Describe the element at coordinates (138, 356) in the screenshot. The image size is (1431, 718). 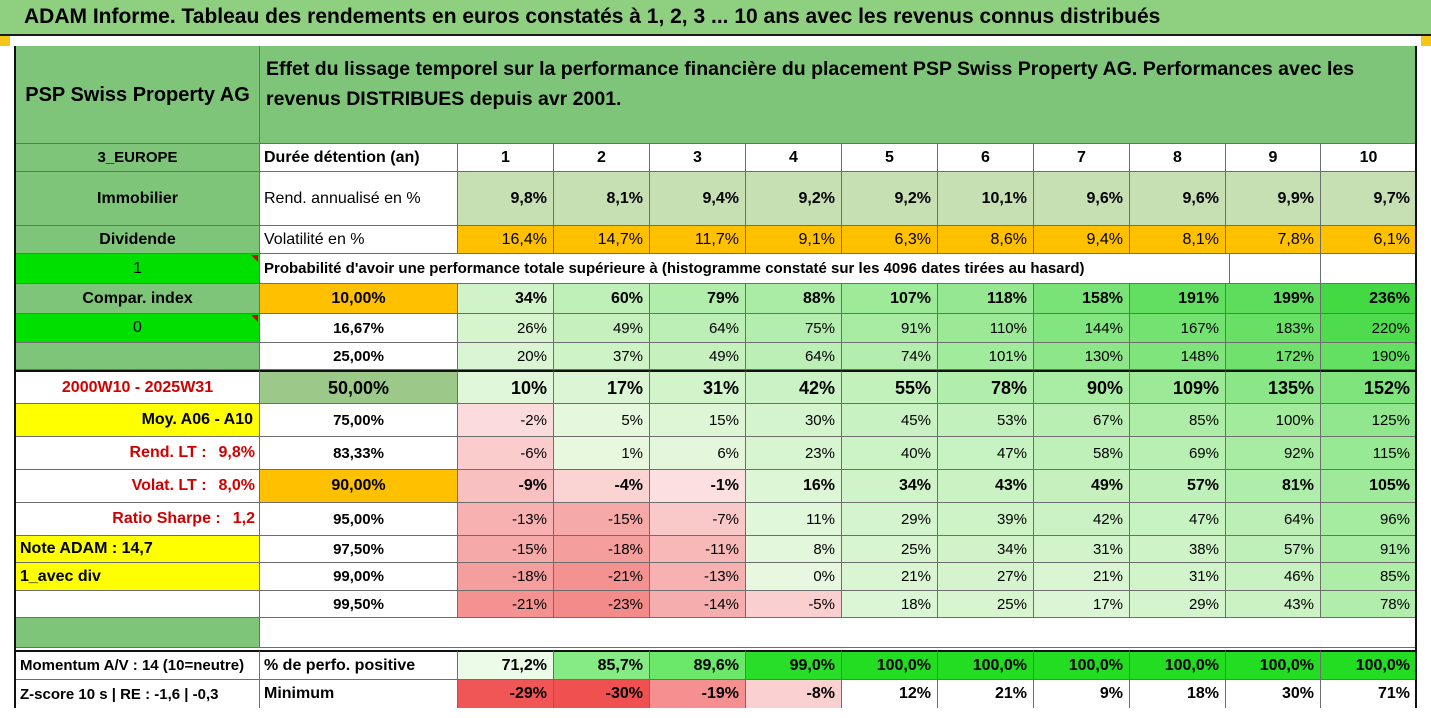
I see `blank-label-cell` at that location.